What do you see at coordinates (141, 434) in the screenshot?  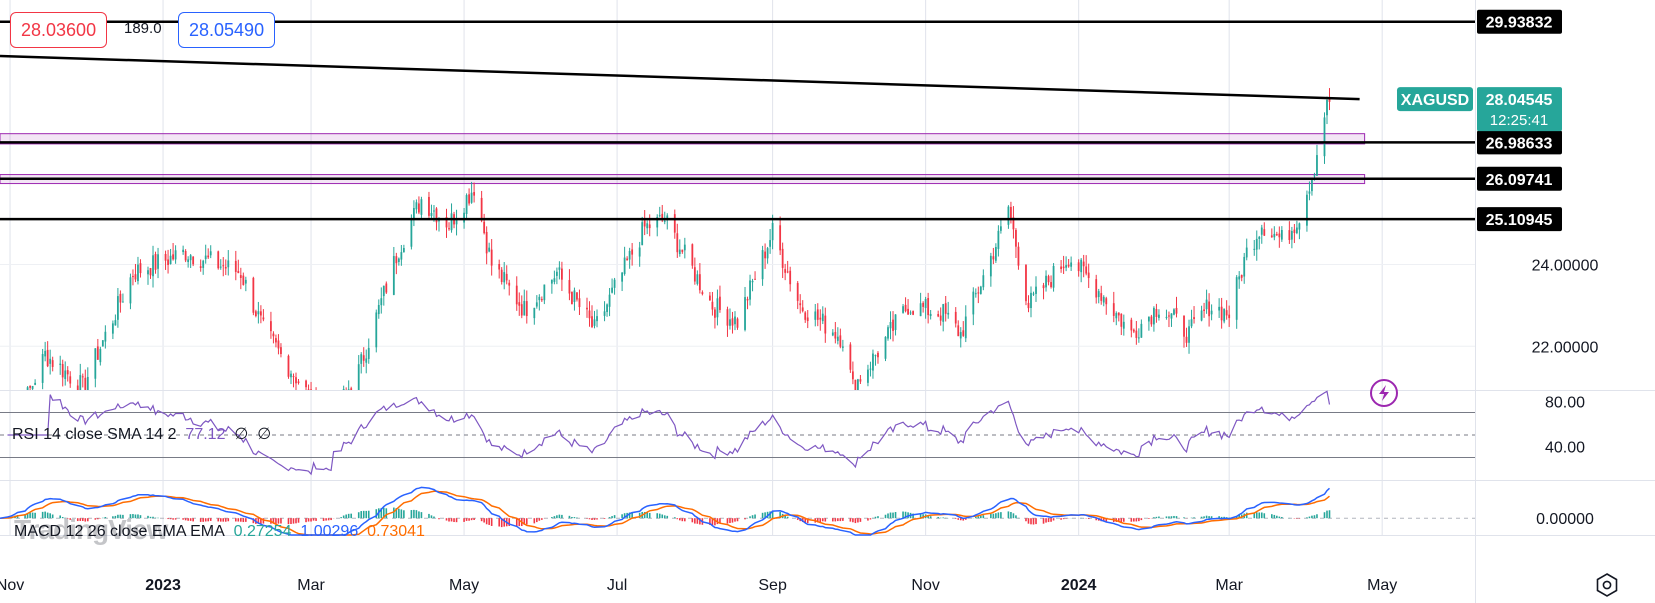 I see `rsi-legend: RSI 14 close SMA 14 2 77.12 ∅ ∅` at bounding box center [141, 434].